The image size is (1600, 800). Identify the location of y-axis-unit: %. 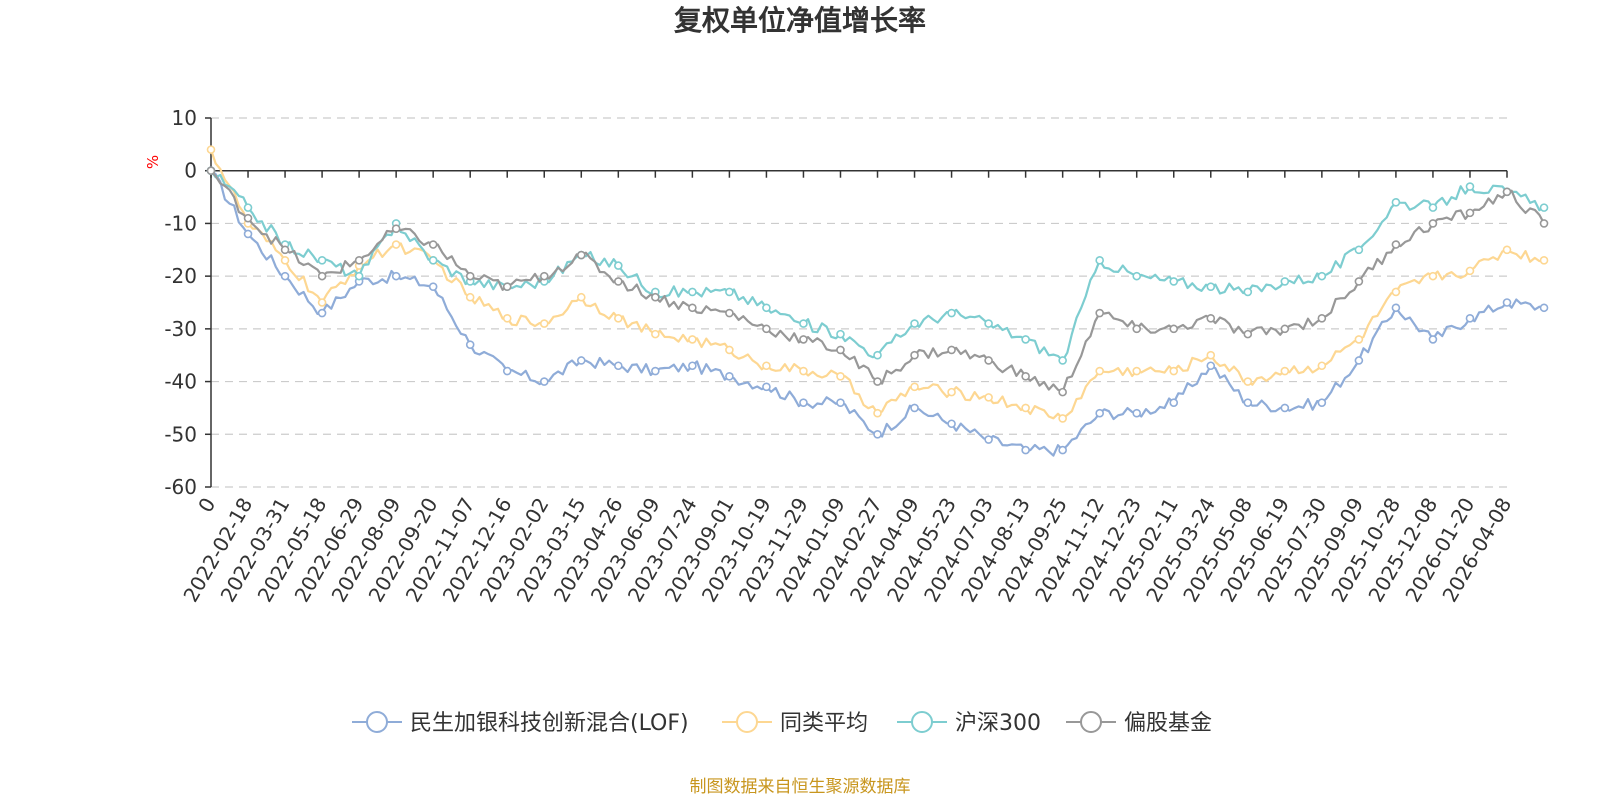
(153, 162).